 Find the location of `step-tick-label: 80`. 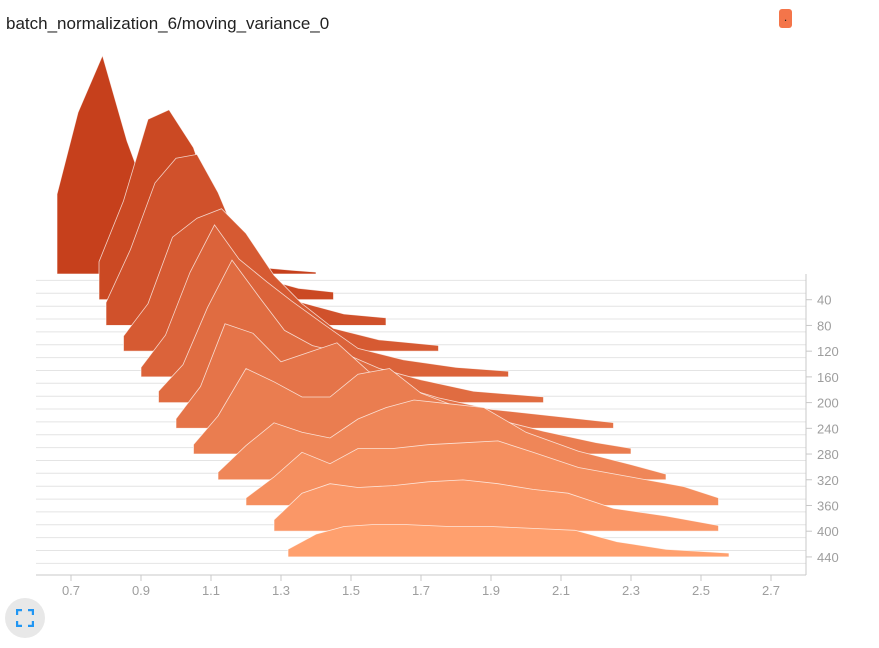

step-tick-label: 80 is located at coordinates (824, 325).